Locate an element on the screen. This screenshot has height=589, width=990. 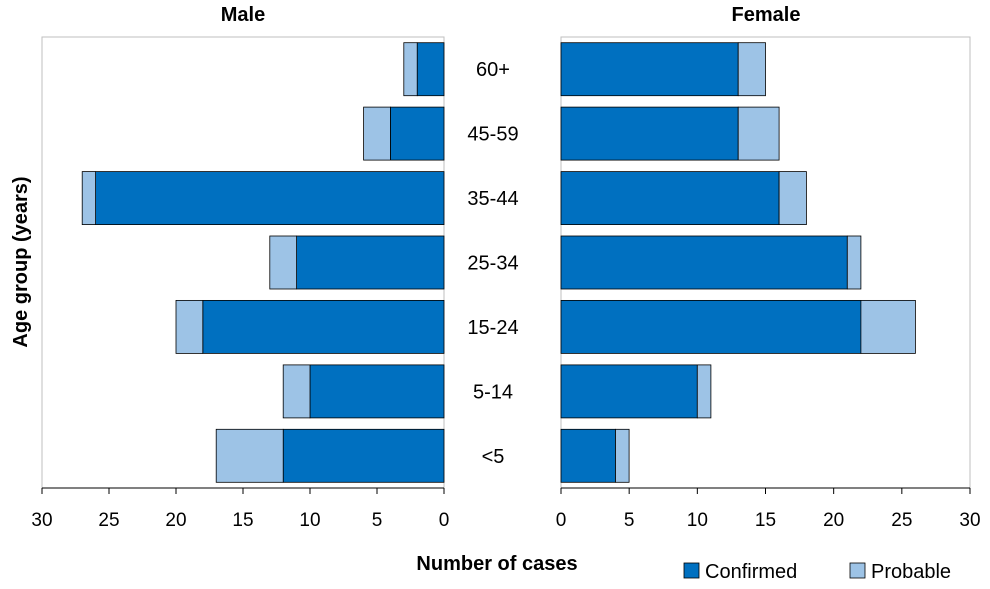
legend-label-confirmed: Confirmed is located at coordinates (751, 572).